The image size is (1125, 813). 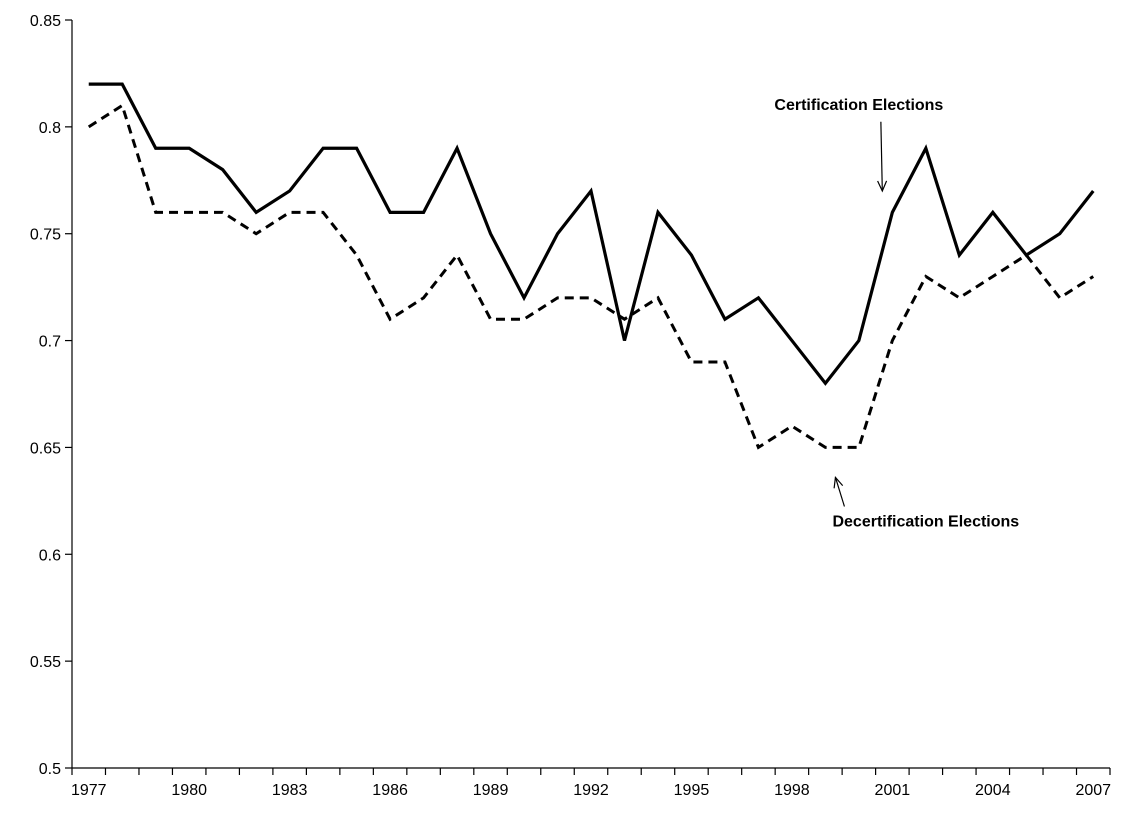 I want to click on x-tick-label: 2004, so click(x=993, y=790).